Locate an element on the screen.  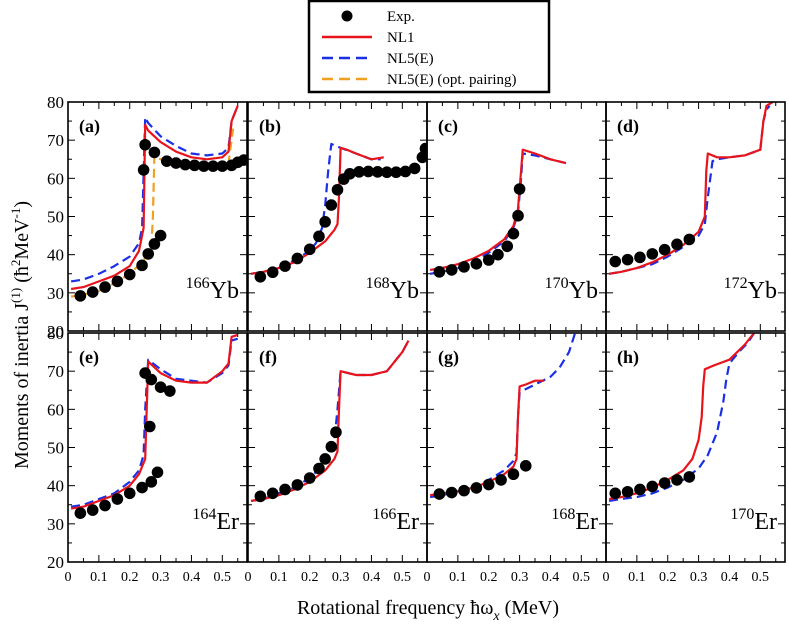
x-axis-label-sub: x is located at coordinates (496, 616).